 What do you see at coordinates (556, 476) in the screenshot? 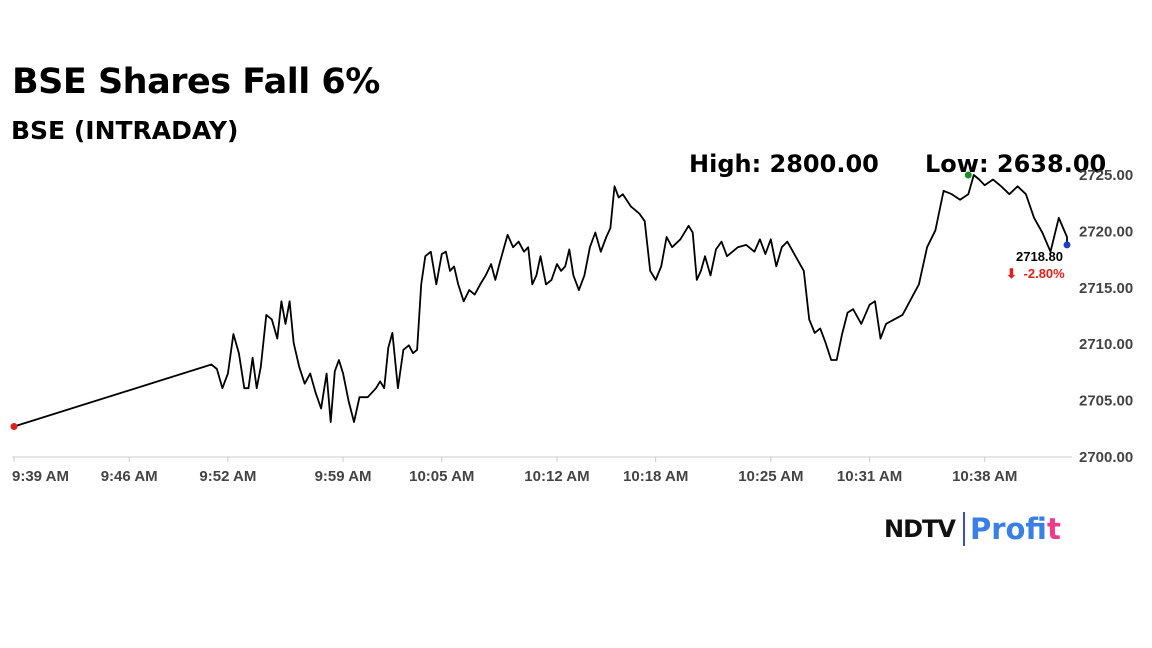
I see `x-tick-label: 10:12 AM` at bounding box center [556, 476].